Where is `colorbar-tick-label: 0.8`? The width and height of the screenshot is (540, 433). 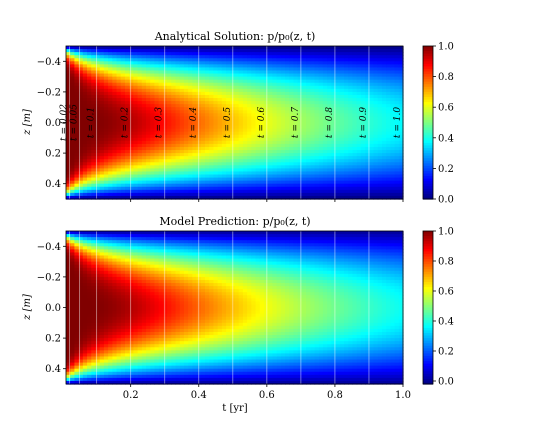
colorbar-tick-label: 0.8 is located at coordinates (446, 77).